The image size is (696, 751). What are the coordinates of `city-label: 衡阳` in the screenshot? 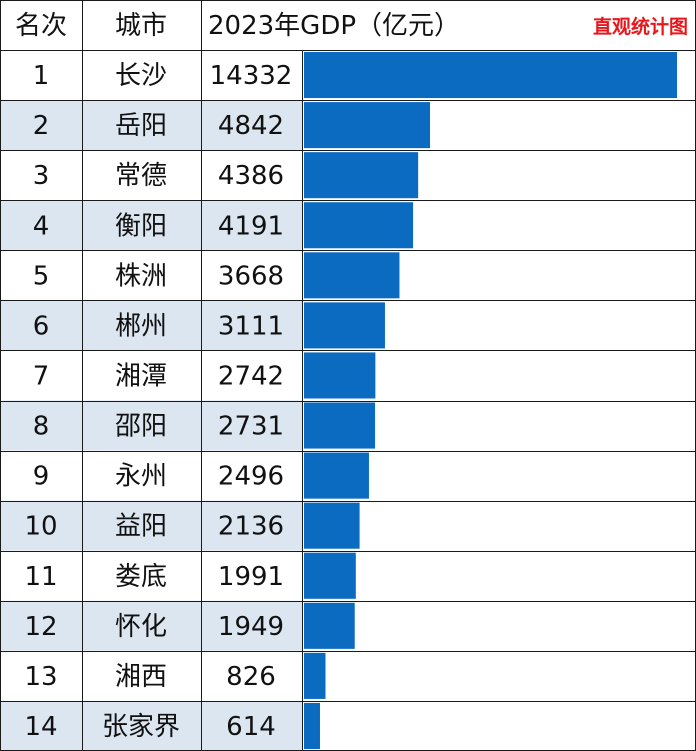 It's located at (141, 226).